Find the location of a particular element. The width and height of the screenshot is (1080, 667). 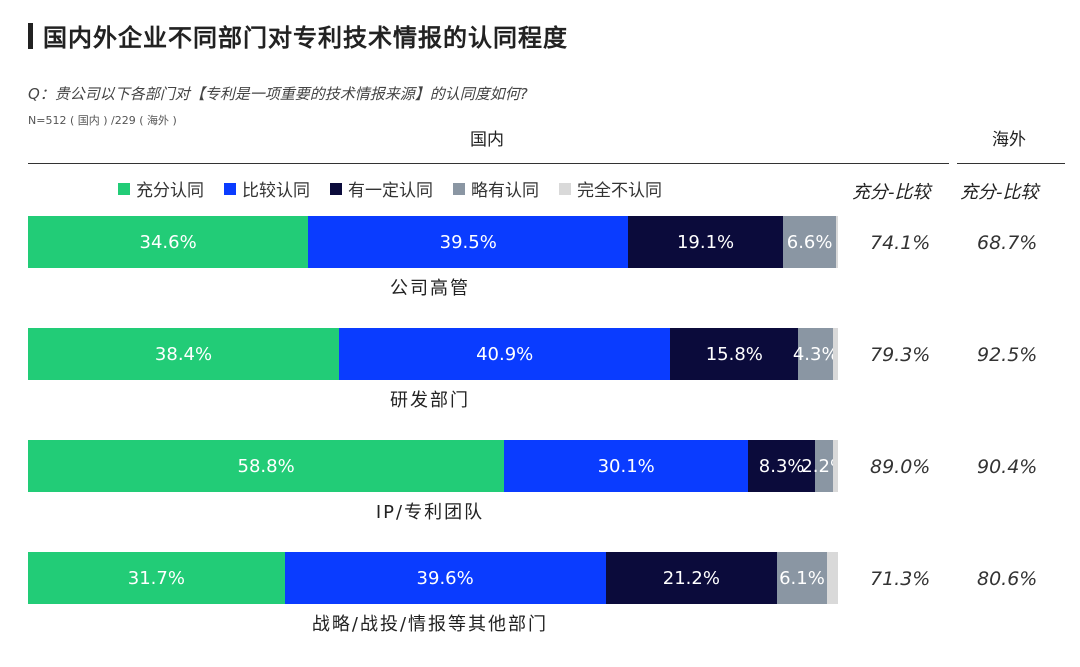

legend-item: 比较认同 is located at coordinates (267, 188).